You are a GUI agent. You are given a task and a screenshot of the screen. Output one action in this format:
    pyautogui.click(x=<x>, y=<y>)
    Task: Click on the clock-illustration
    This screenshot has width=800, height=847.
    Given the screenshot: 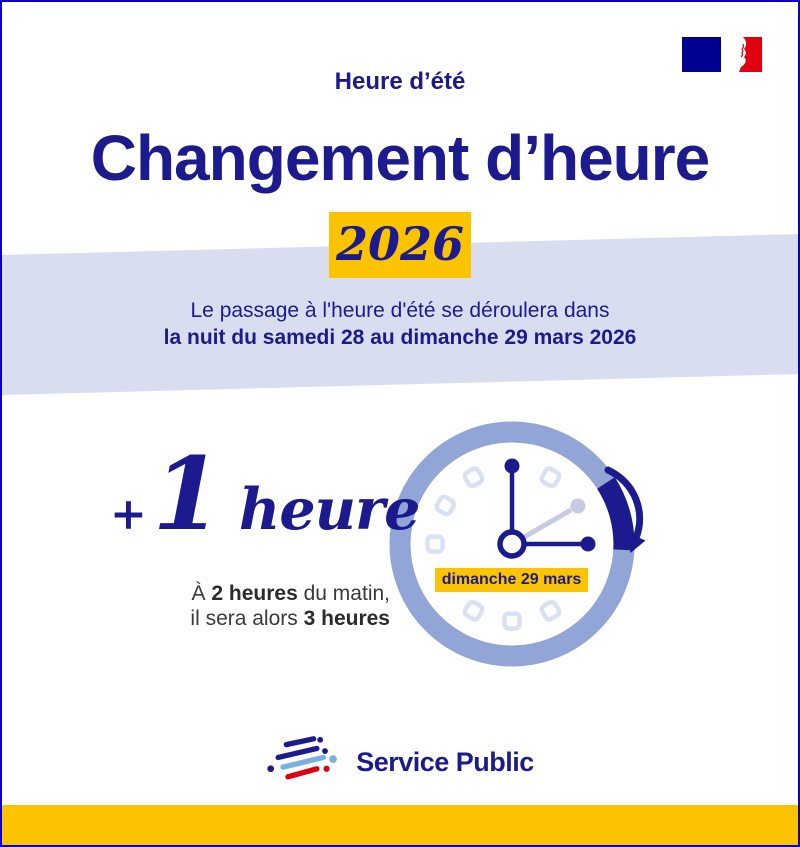 What is the action you would take?
    pyautogui.click(x=517, y=544)
    